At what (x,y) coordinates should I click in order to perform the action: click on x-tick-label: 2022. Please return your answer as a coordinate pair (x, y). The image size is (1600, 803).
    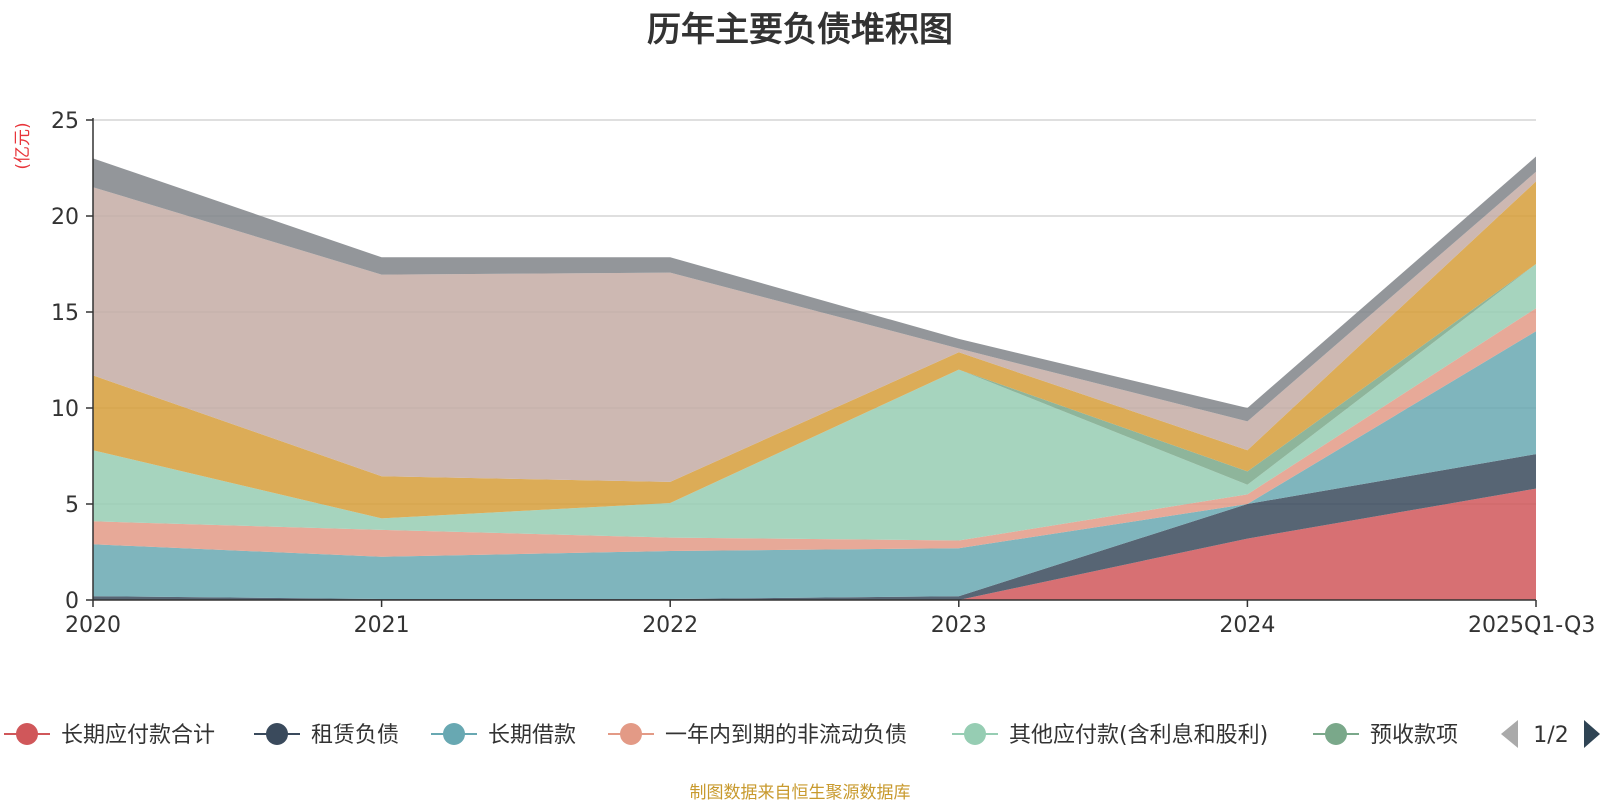
    Looking at the image, I should click on (670, 625).